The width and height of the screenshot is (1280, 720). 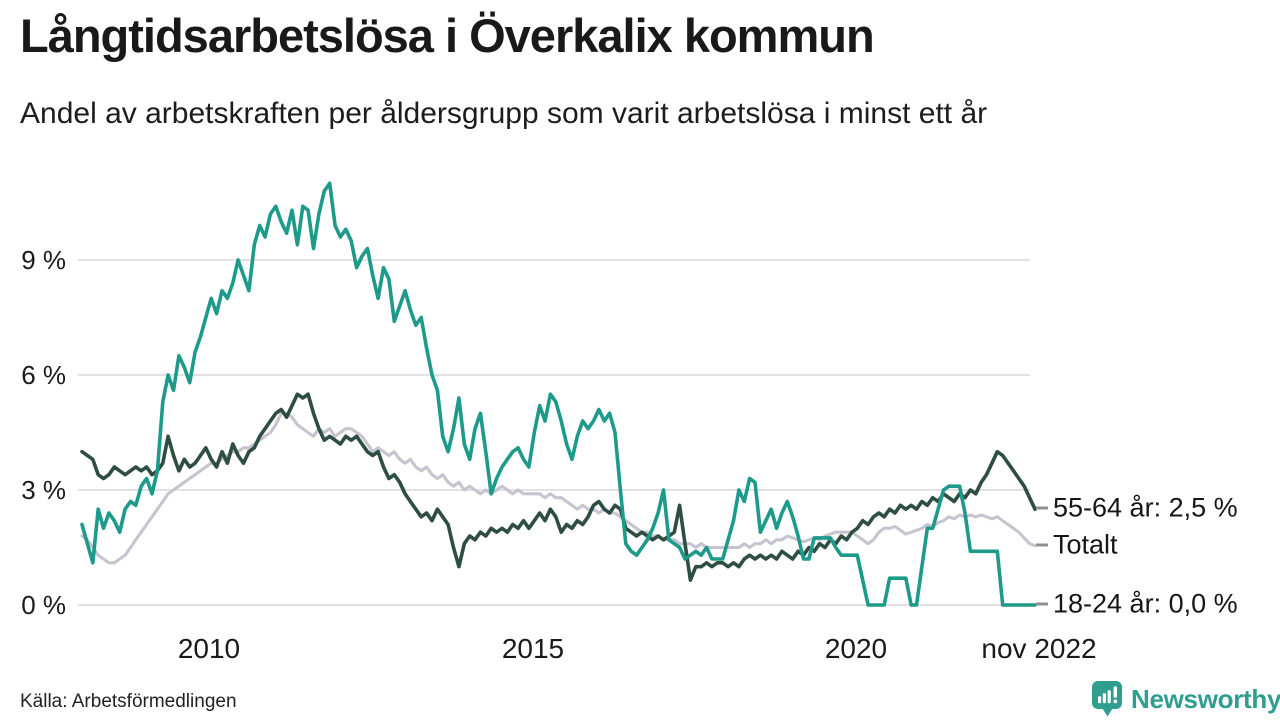 I want to click on page-title: Långtidsarbetslösa i Överkalix kommun, so click(x=447, y=35).